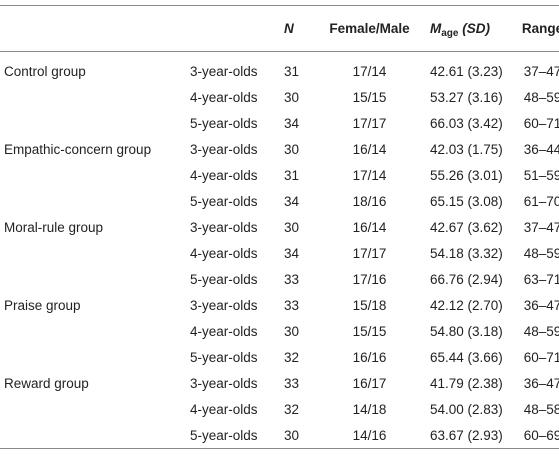 This screenshot has height=463, width=559. I want to click on female-male-cell: 15/18, so click(369, 305).